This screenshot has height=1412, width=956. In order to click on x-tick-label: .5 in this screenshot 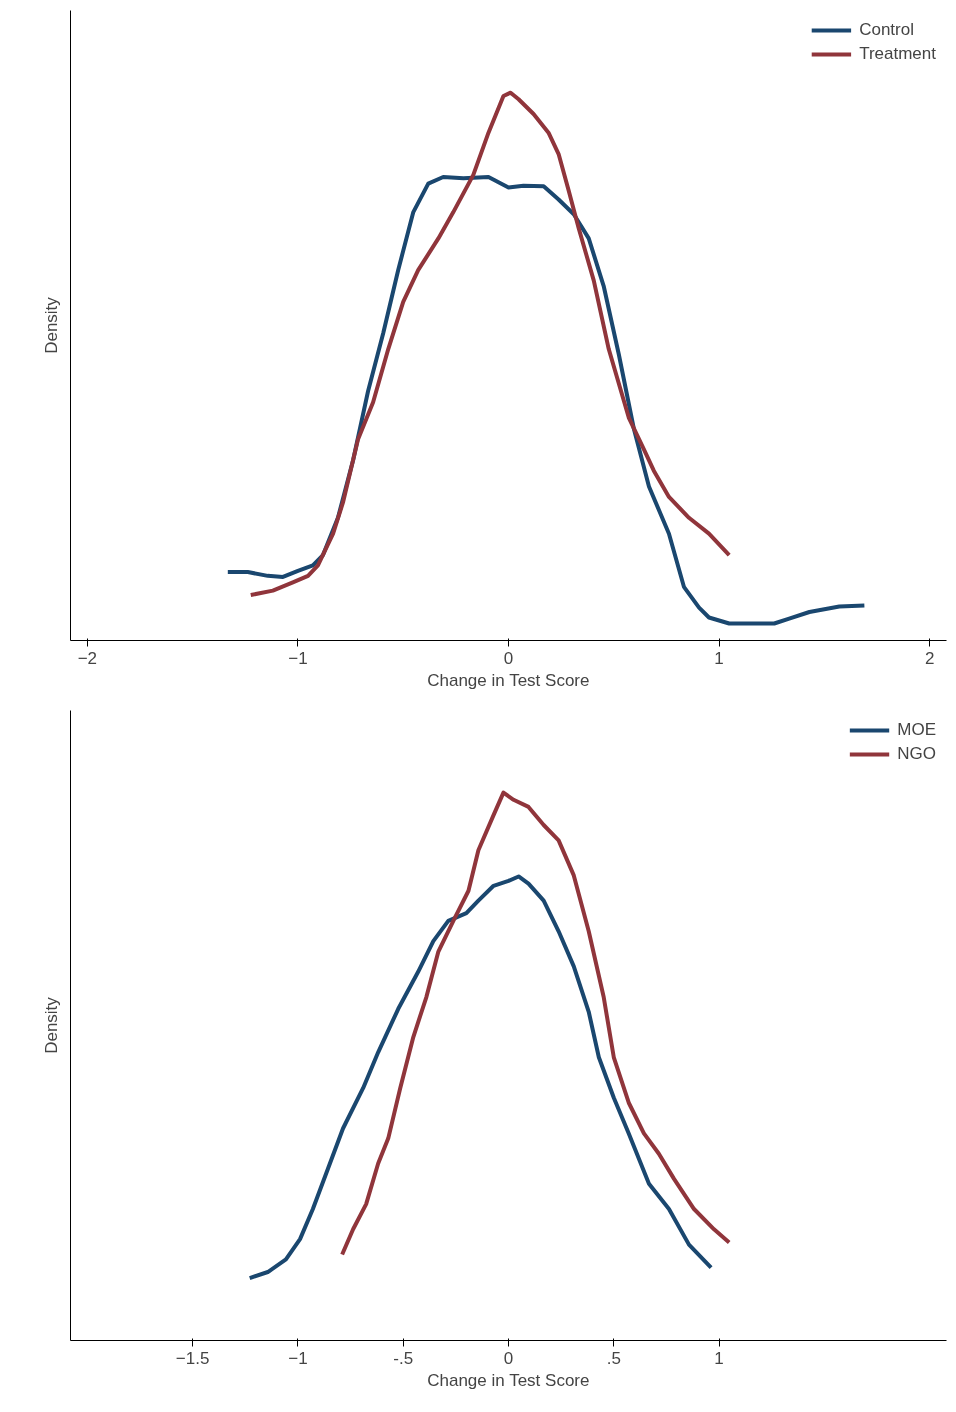, I will do `click(613, 1358)`.